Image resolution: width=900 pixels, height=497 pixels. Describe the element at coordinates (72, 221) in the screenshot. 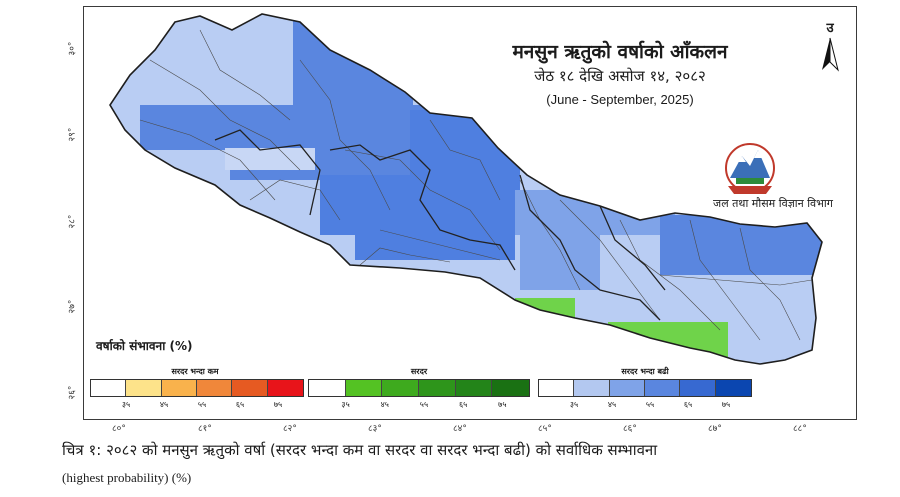

I see `lat-label: २८°` at that location.